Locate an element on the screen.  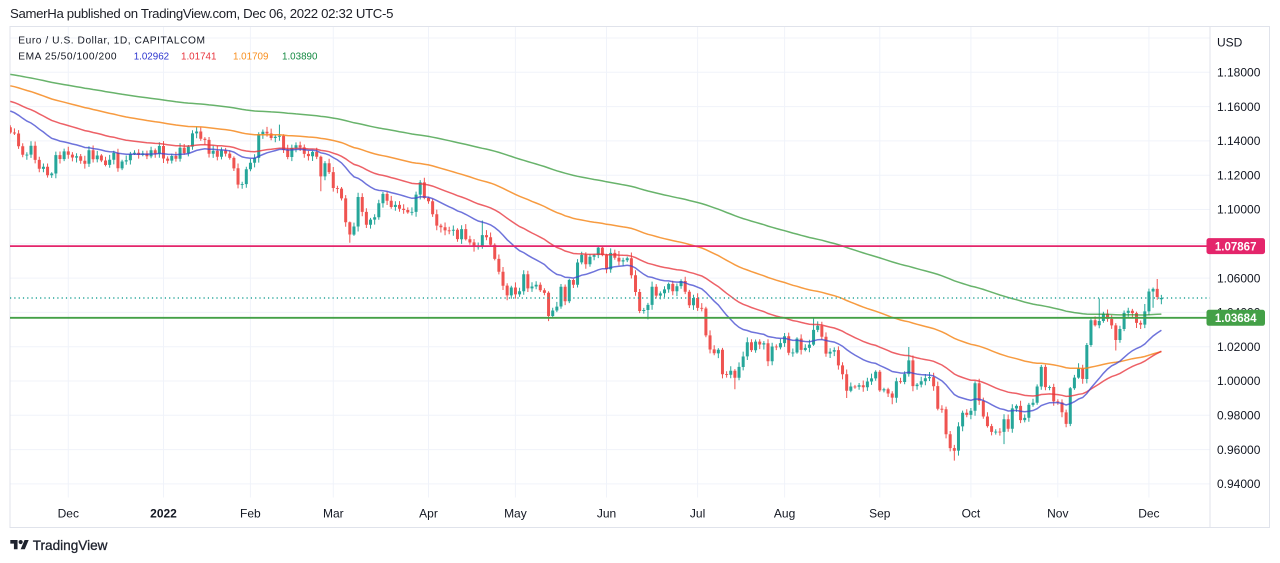
svg-text: Oct is located at coordinates (971, 513).